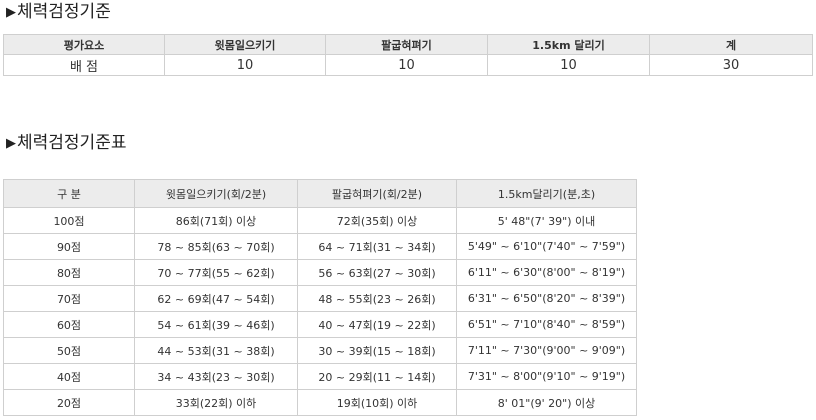 The height and width of the screenshot is (420, 816). Describe the element at coordinates (69, 193) in the screenshot. I see `header-cell: 구 분` at that location.